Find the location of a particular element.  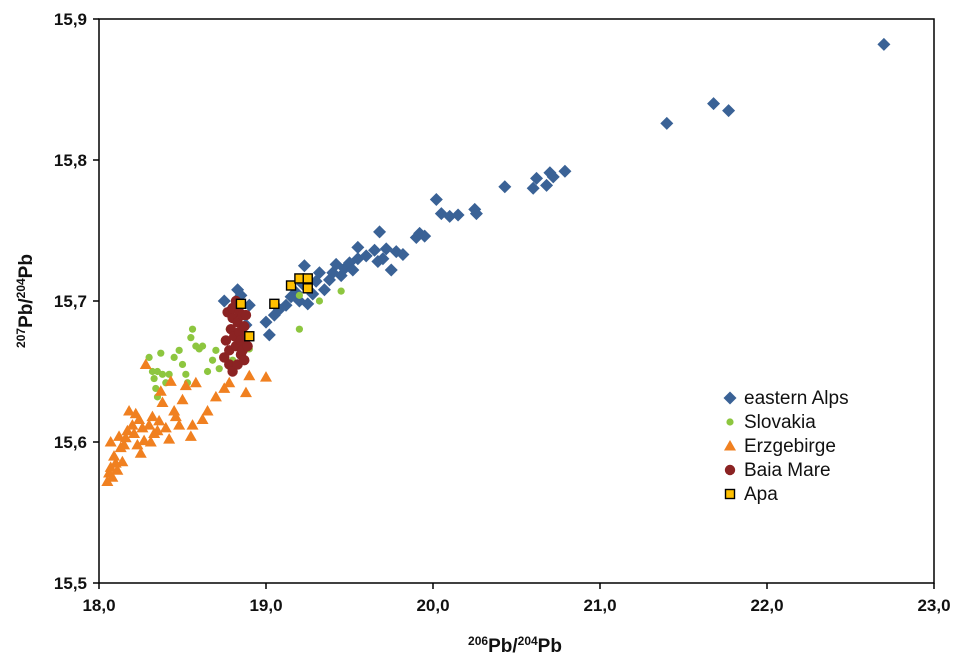

y-axis-title-main: Pb/ is located at coordinates (26, 313).